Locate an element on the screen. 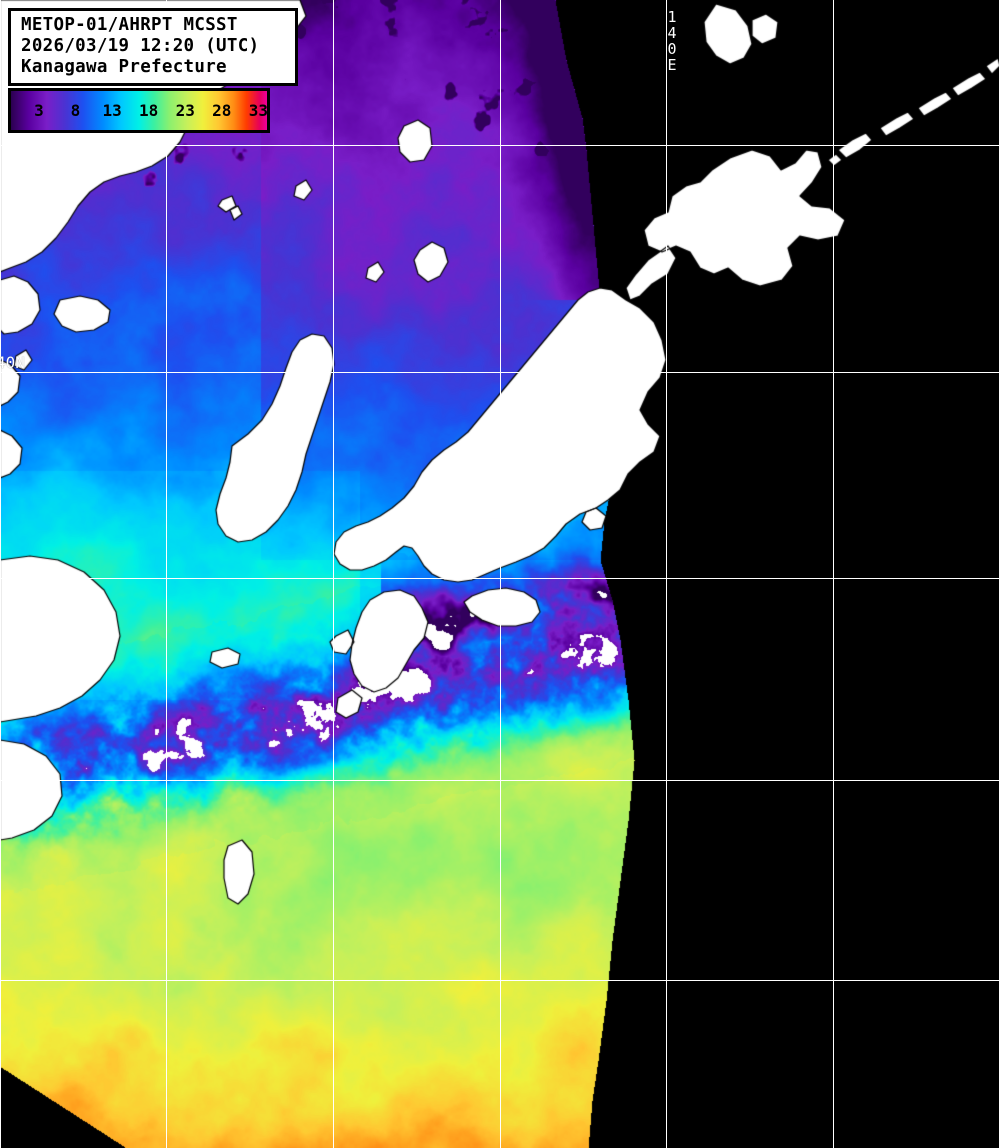 The height and width of the screenshot is (1148, 1000). colorbar-tick-33: 33 is located at coordinates (258, 110).